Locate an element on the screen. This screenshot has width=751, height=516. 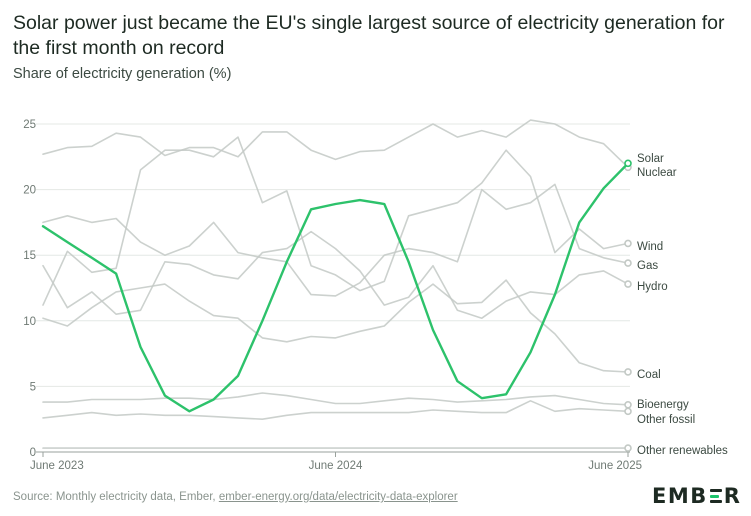
chart-subtitle: Share of electricity generation (%) is located at coordinates (122, 74).